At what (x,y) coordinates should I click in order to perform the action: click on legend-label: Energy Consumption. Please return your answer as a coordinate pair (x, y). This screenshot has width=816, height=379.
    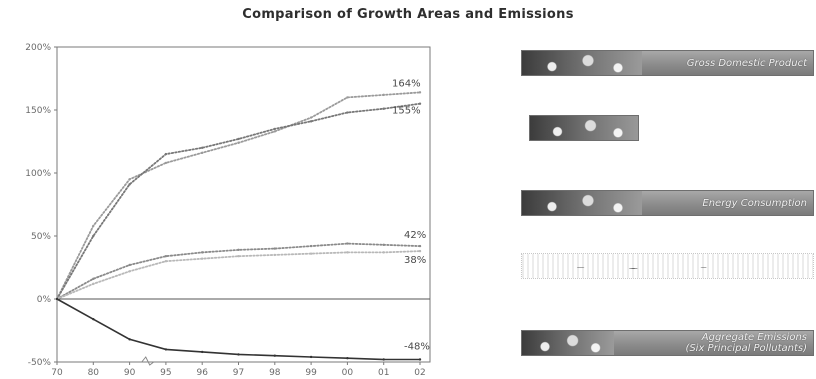
    Looking at the image, I should click on (754, 203).